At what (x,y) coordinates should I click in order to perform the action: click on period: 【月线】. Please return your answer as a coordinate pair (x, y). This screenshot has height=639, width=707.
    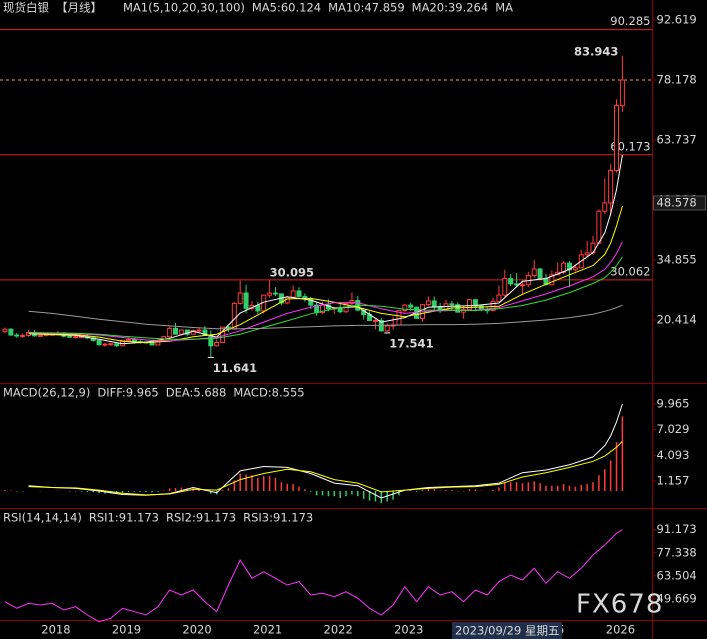
    Looking at the image, I should click on (79, 8).